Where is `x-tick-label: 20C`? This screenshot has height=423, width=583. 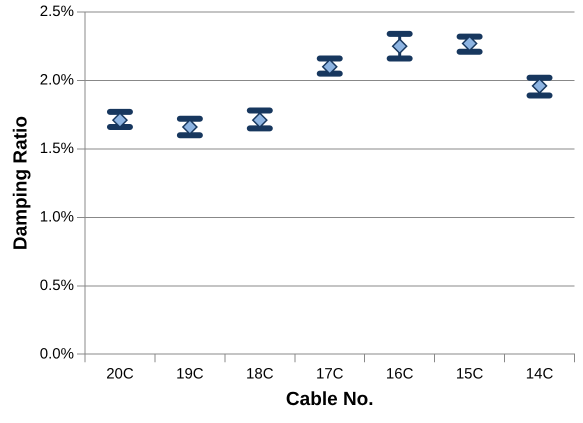
x-tick-label: 20C is located at coordinates (120, 373).